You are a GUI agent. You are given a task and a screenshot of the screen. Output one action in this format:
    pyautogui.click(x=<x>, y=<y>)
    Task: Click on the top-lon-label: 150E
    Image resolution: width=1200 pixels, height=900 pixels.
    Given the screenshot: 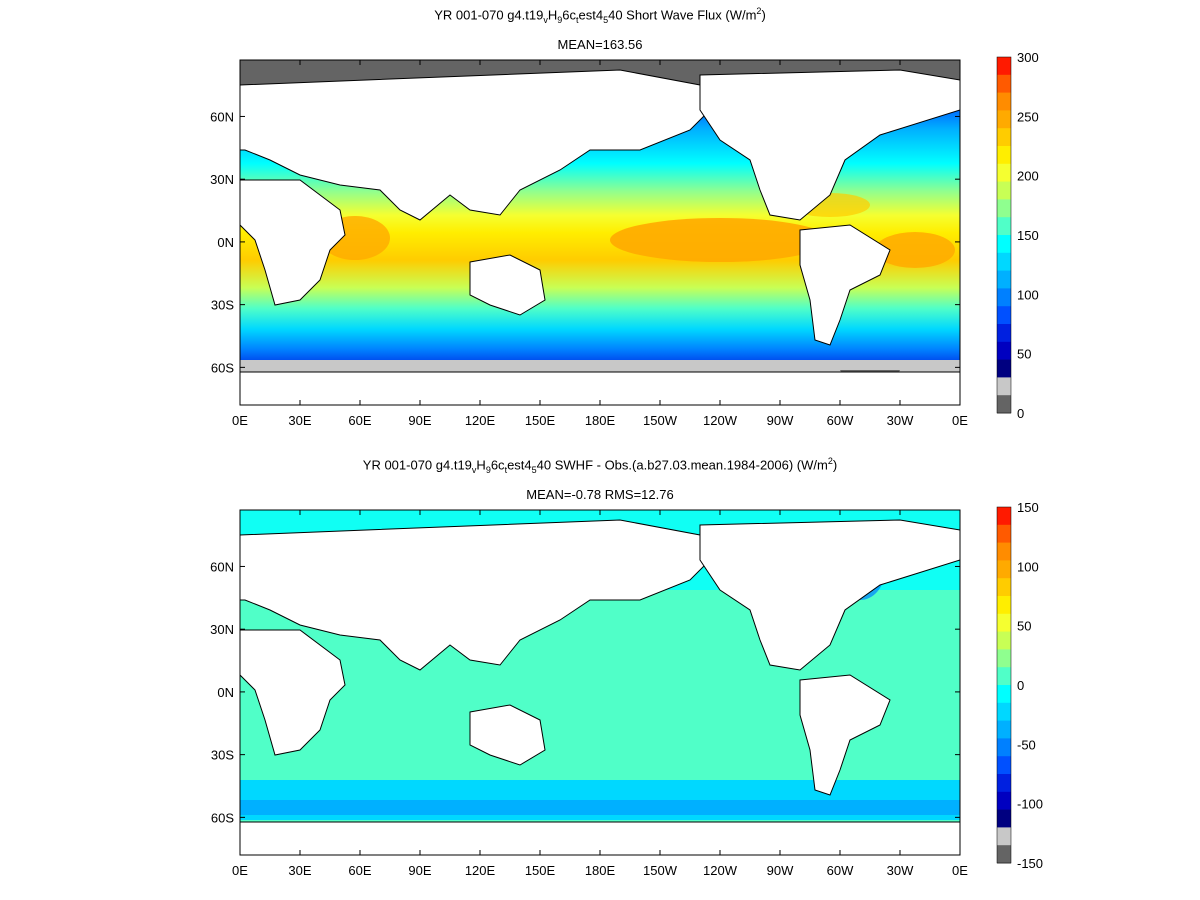 What is the action you would take?
    pyautogui.click(x=540, y=420)
    